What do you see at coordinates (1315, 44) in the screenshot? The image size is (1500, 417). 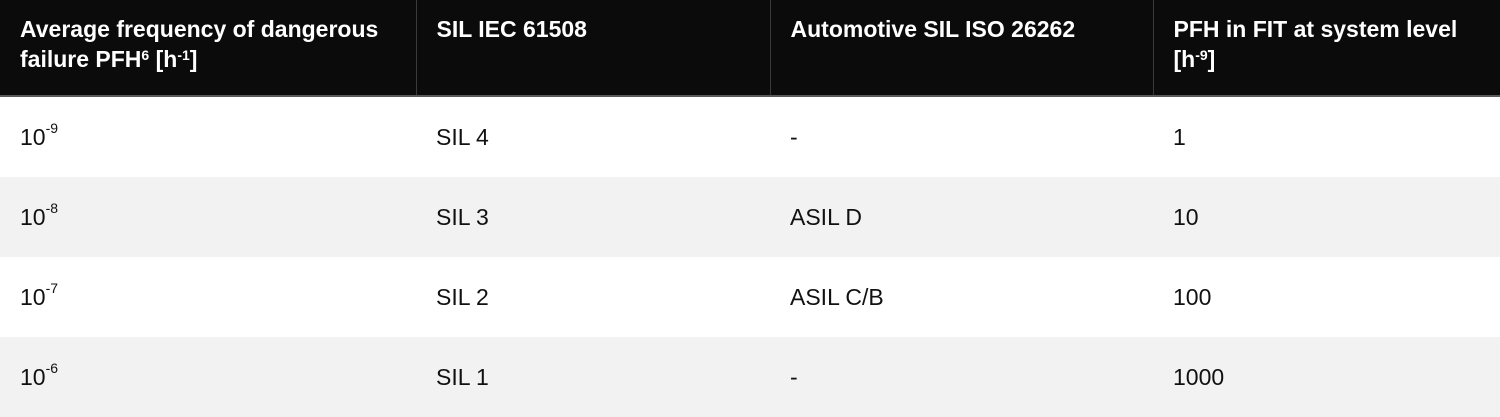 I see `header-text: PFH in FIT at system level [h` at bounding box center [1315, 44].